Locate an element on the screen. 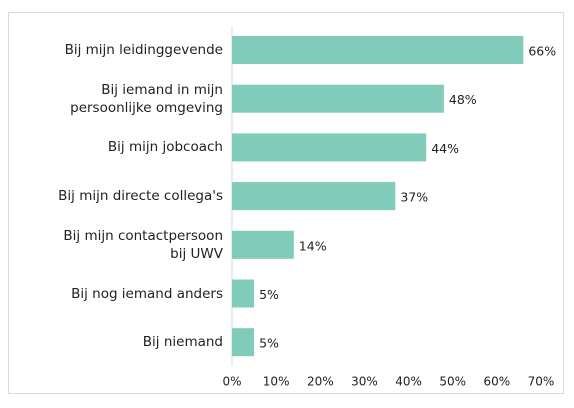 The height and width of the screenshot is (408, 574). category-label: Bij mijn contactpersoon bij UWV is located at coordinates (143, 244).